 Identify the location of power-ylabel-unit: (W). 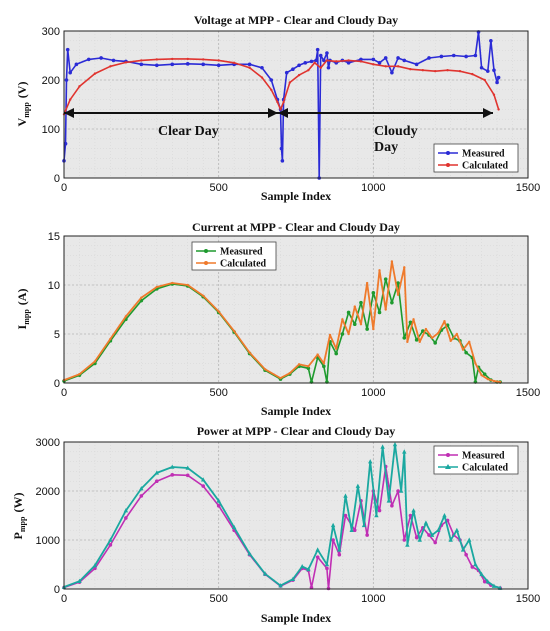
(18, 503).